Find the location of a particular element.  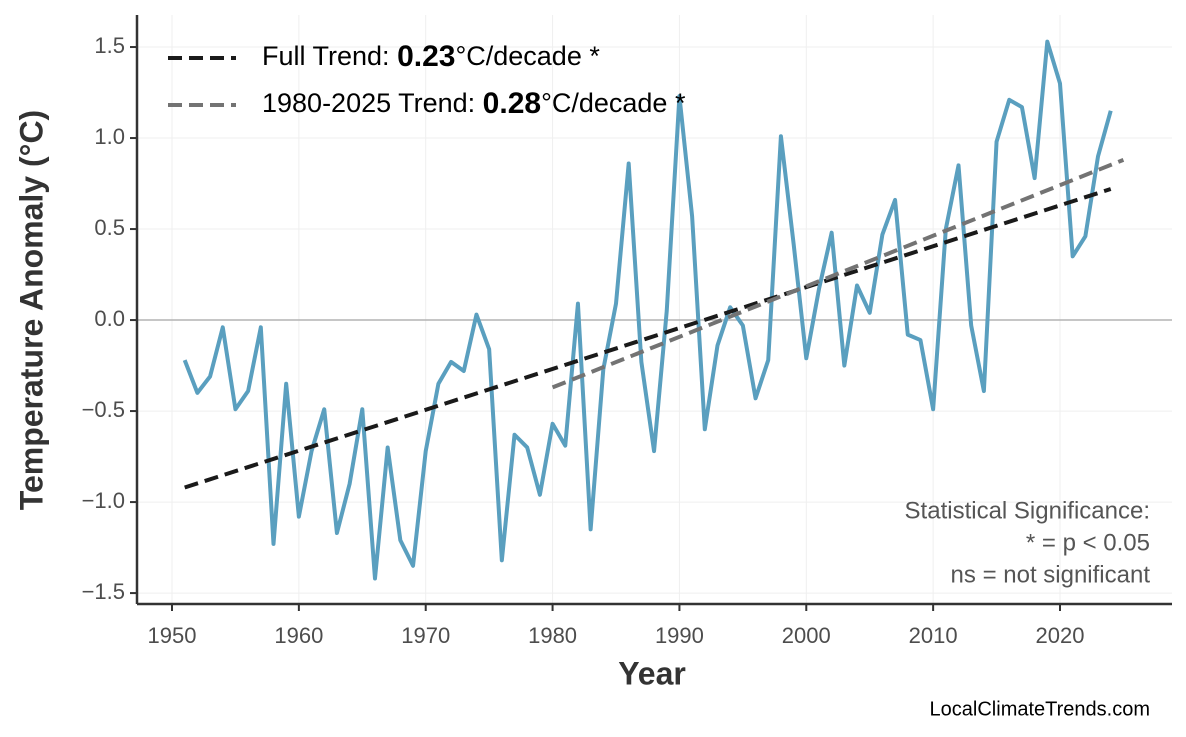

y-tick-label: 0.0 is located at coordinates (109, 318).